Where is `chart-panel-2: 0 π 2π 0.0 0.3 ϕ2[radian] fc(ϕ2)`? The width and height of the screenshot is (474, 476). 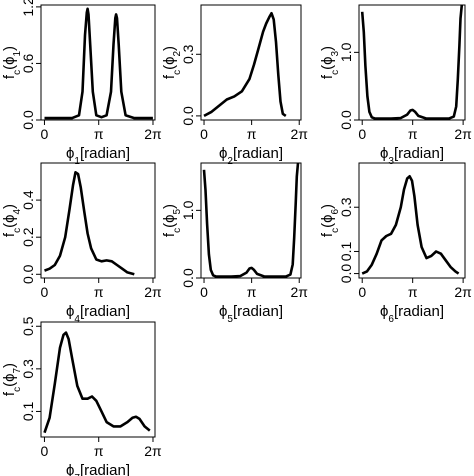 chart-panel-2: 0 π 2π 0.0 0.3 ϕ2[radian] fc(ϕ2) is located at coordinates (235, 85).